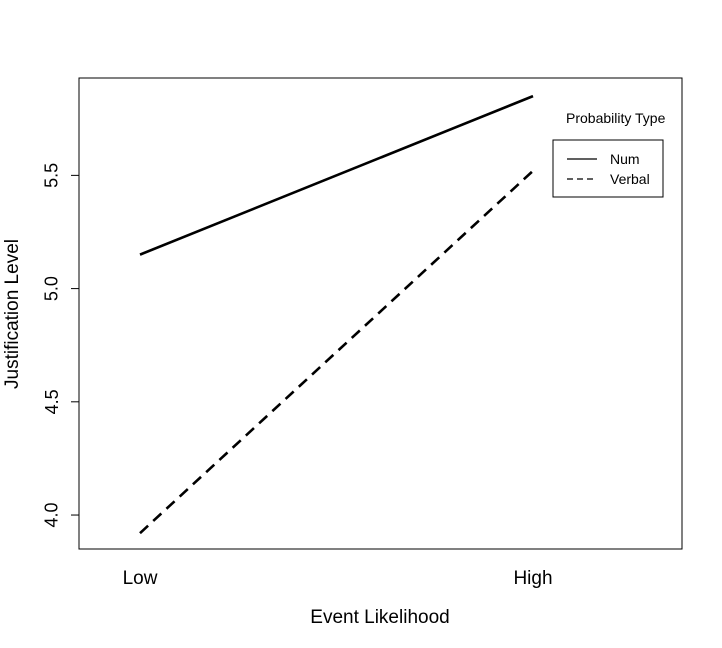 This screenshot has width=722, height=648. I want to click on y-ticks: 4.0 4.5 5.0 5.5, so click(60, 345).